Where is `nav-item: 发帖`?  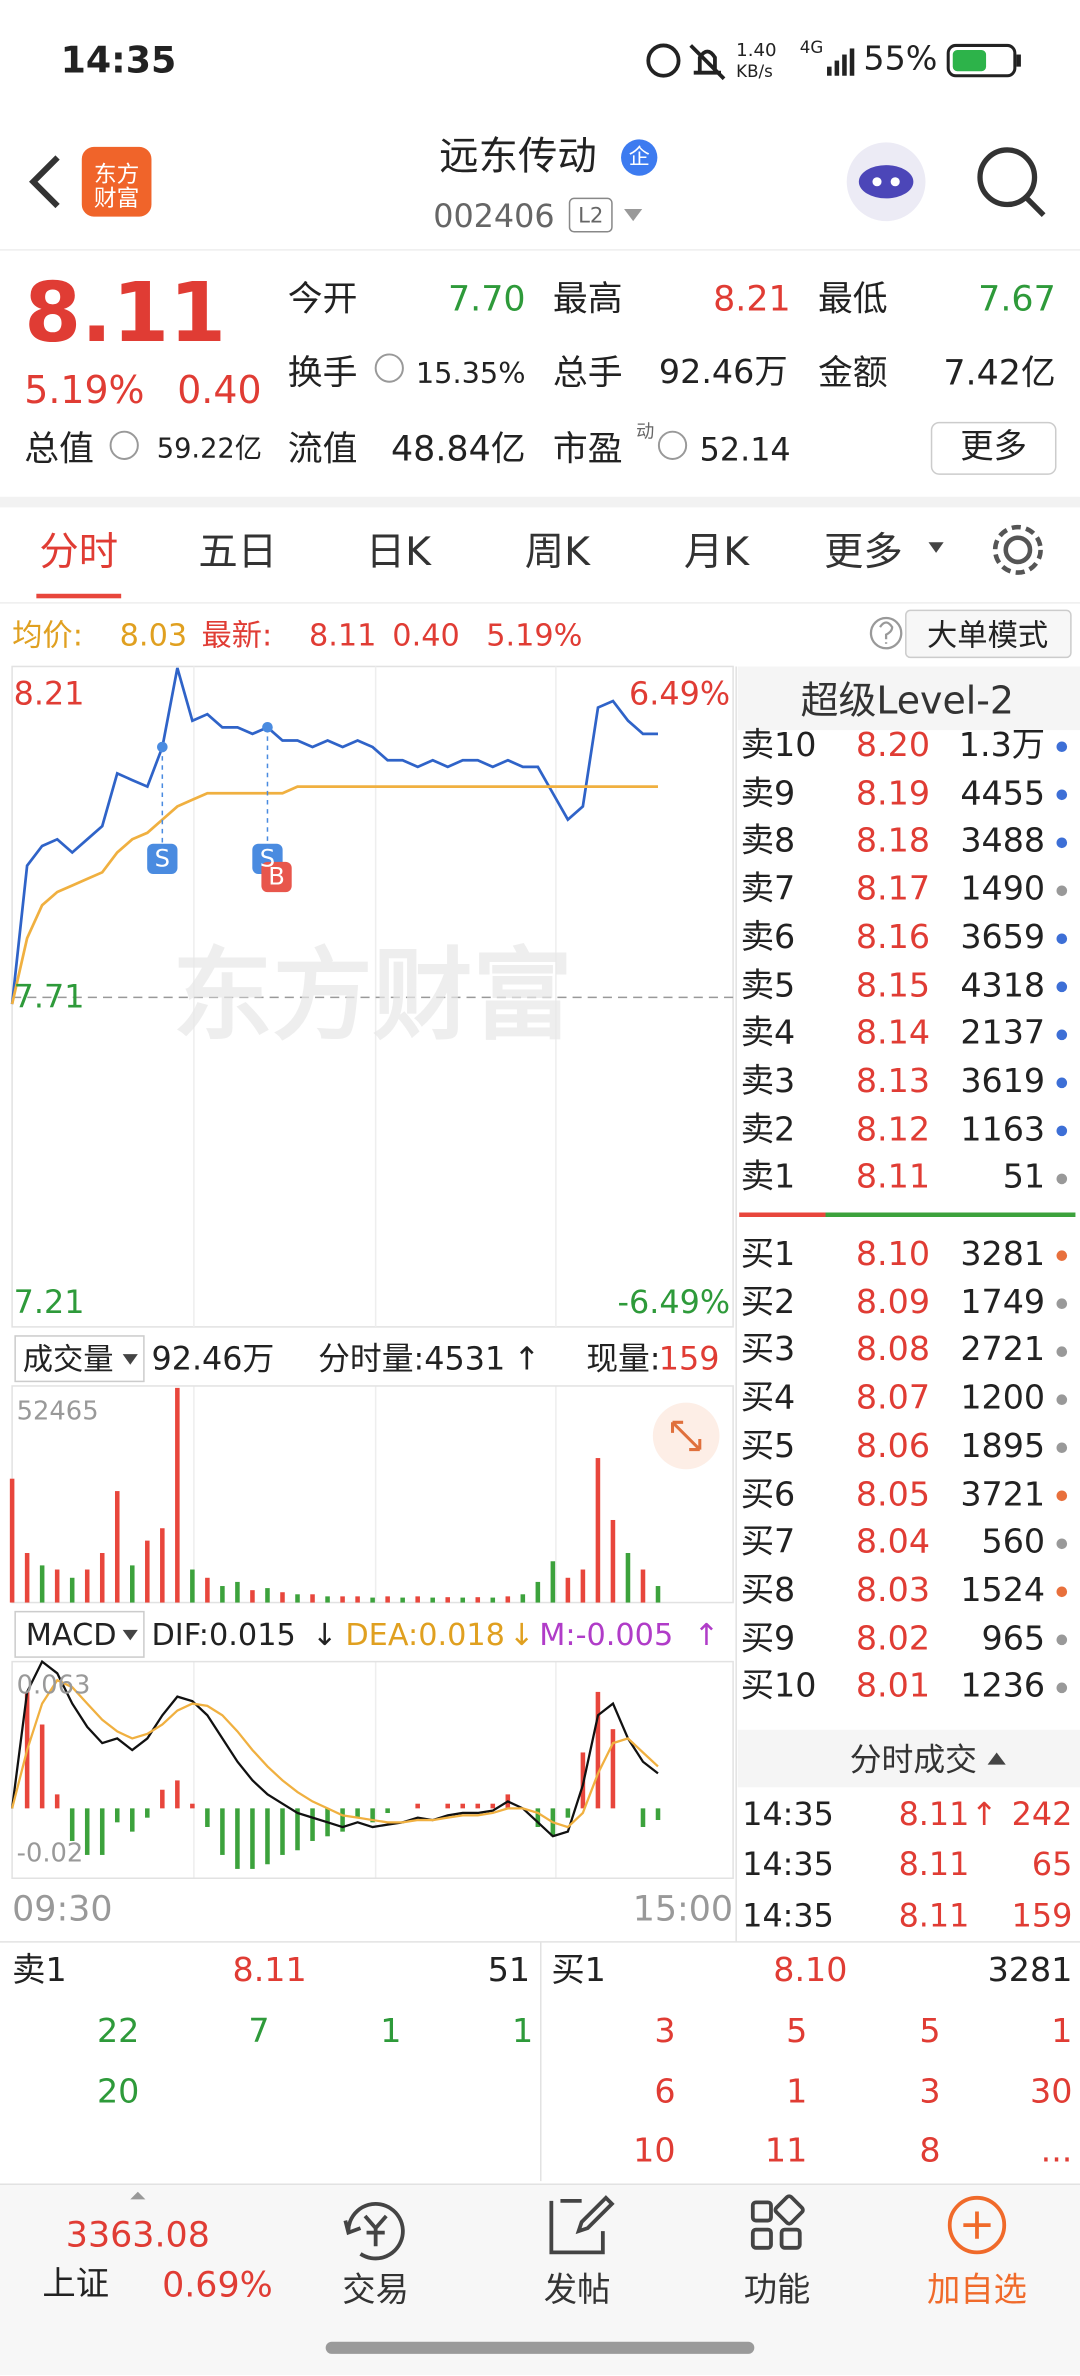
nav-item: 发帖 is located at coordinates (577, 2291).